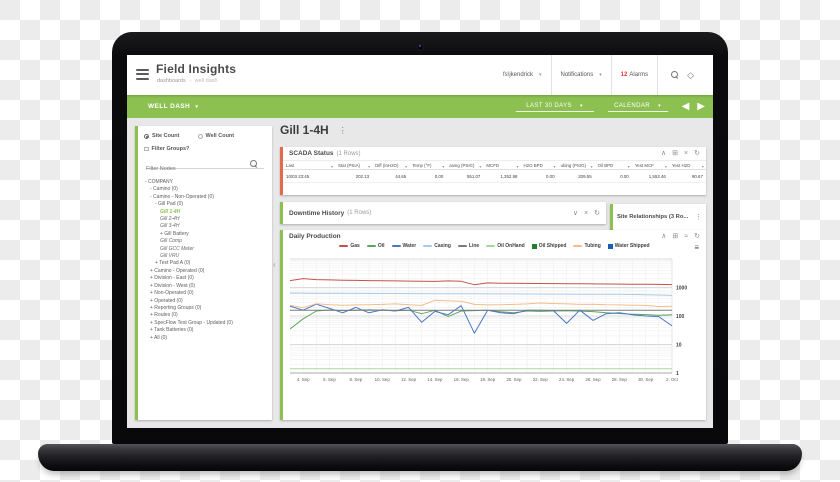 This screenshot has height=482, width=840. I want to click on tree-item: + Non-Operated (0), so click(172, 293).